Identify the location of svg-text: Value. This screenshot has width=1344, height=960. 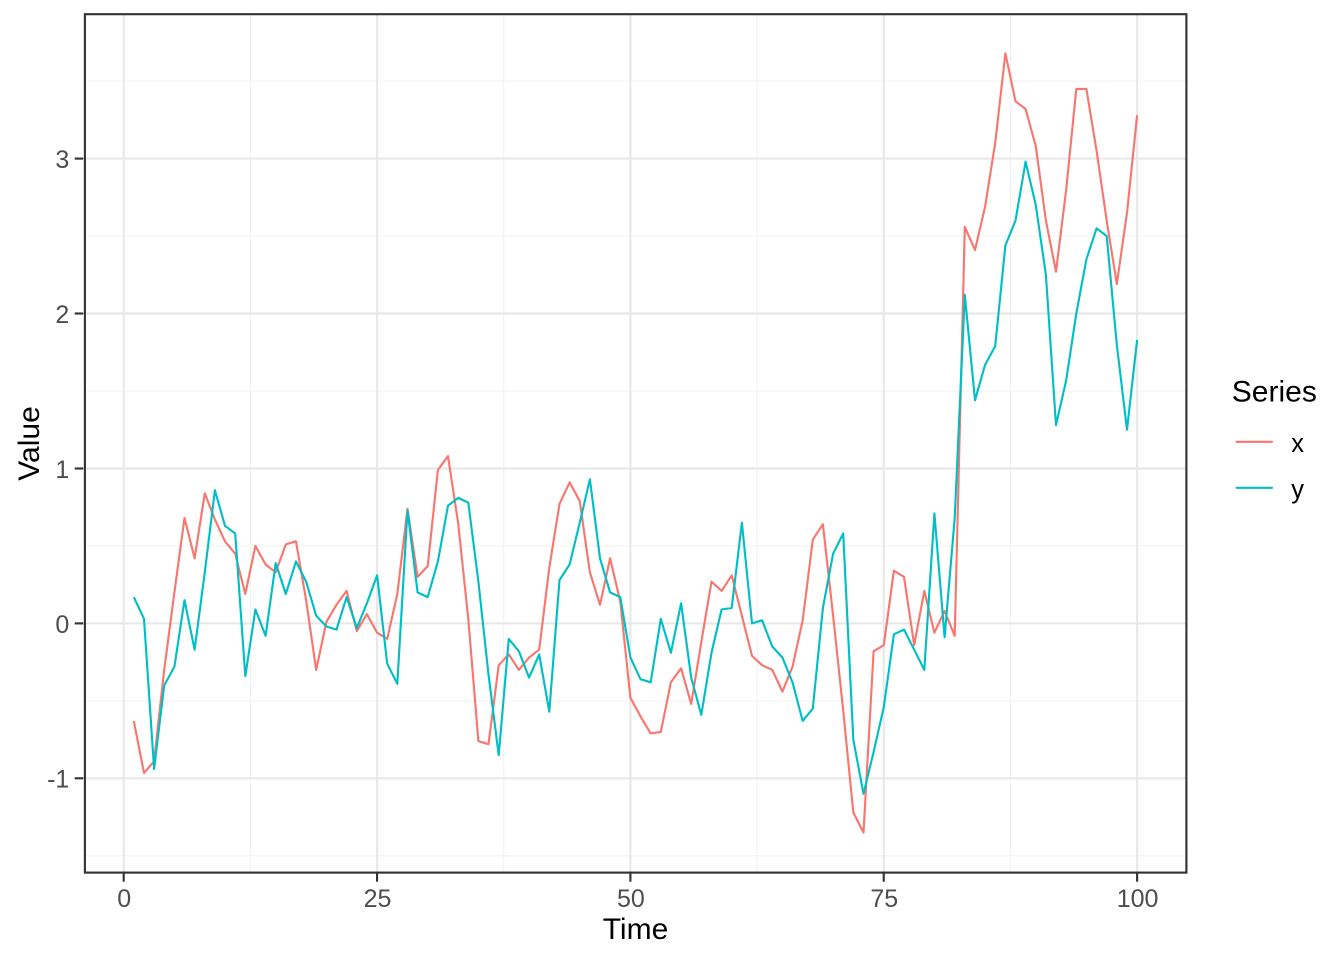
(29, 443).